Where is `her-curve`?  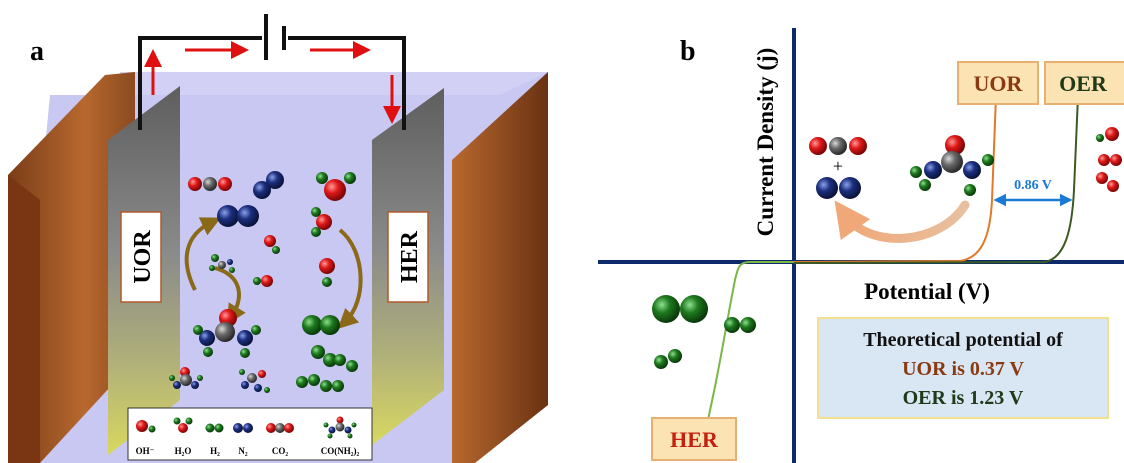 her-curve is located at coordinates (746, 358).